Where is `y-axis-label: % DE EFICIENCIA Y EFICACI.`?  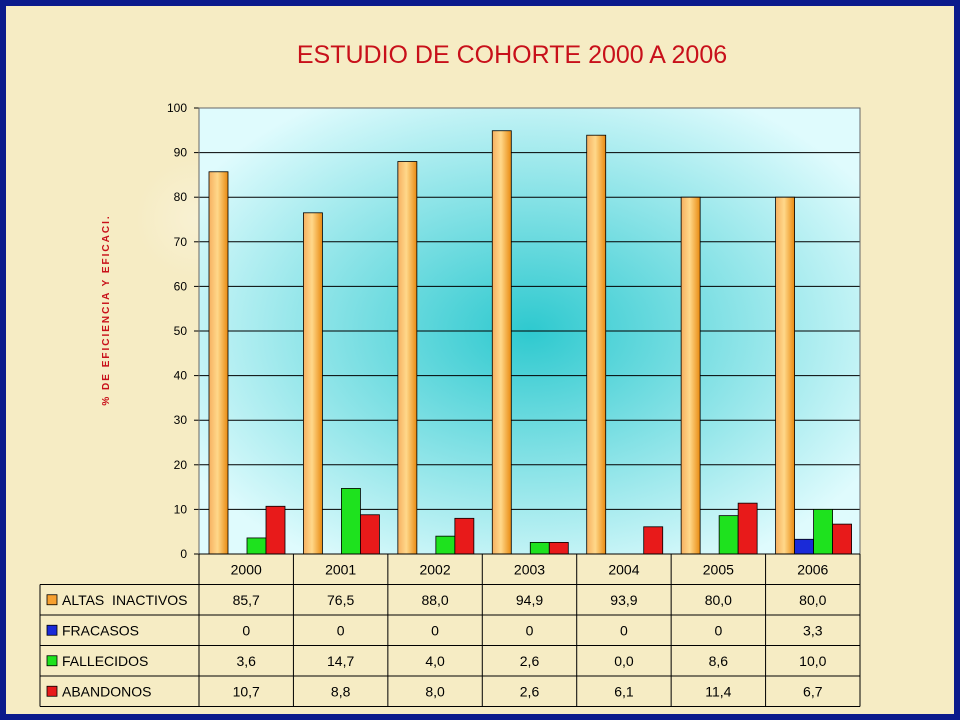 y-axis-label: % DE EFICIENCIA Y EFICACI. is located at coordinates (106, 309).